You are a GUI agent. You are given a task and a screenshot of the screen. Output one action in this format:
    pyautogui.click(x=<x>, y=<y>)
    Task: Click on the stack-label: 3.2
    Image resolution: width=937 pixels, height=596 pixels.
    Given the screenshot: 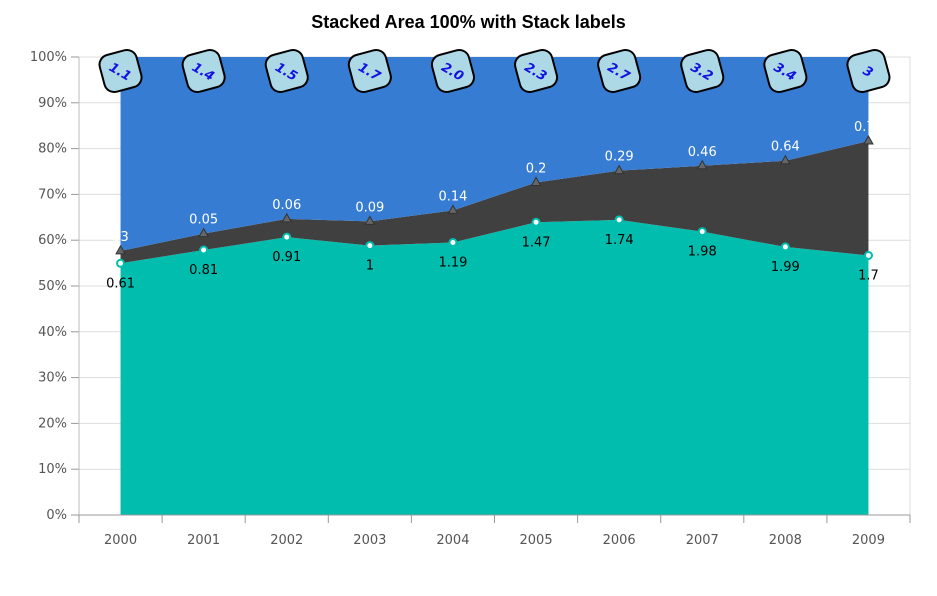 What is the action you would take?
    pyautogui.click(x=702, y=71)
    